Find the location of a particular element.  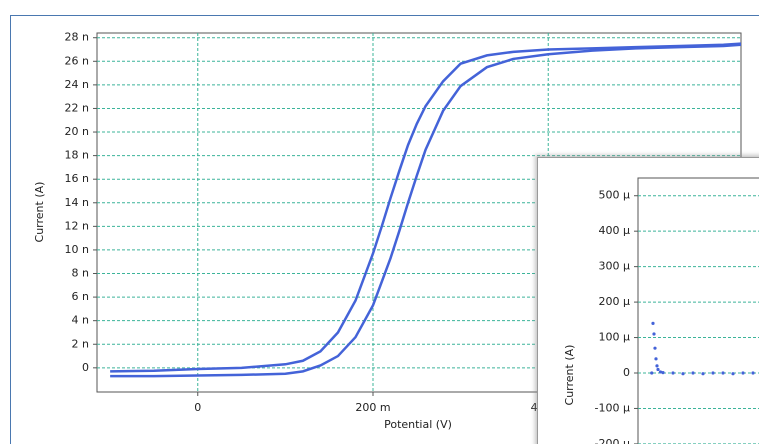

y-tick-label: -100 µ is located at coordinates (612, 407).